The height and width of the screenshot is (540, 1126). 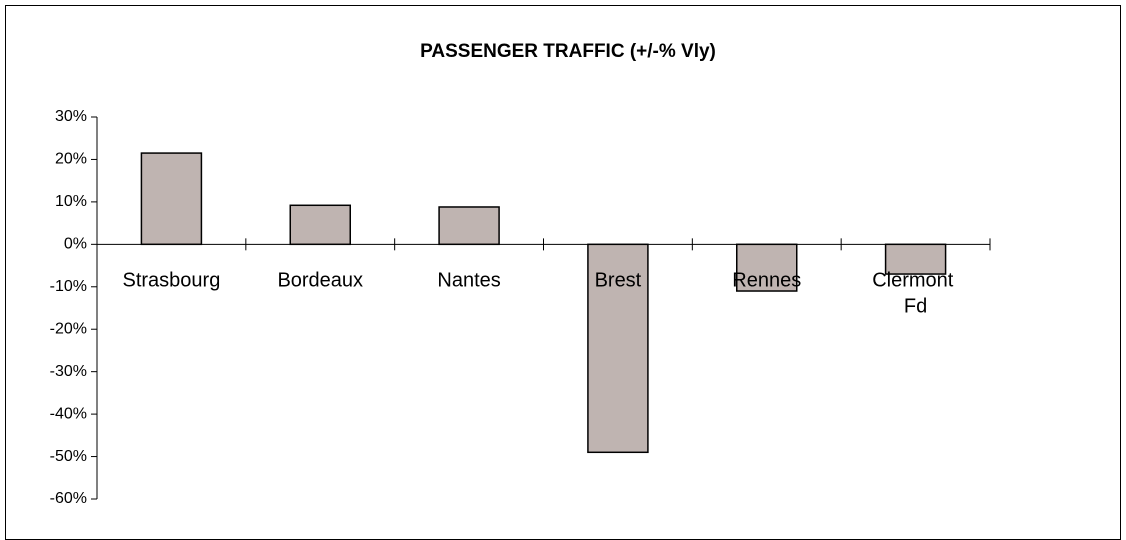 I want to click on y-tick-label: -50%, so click(x=68, y=456).